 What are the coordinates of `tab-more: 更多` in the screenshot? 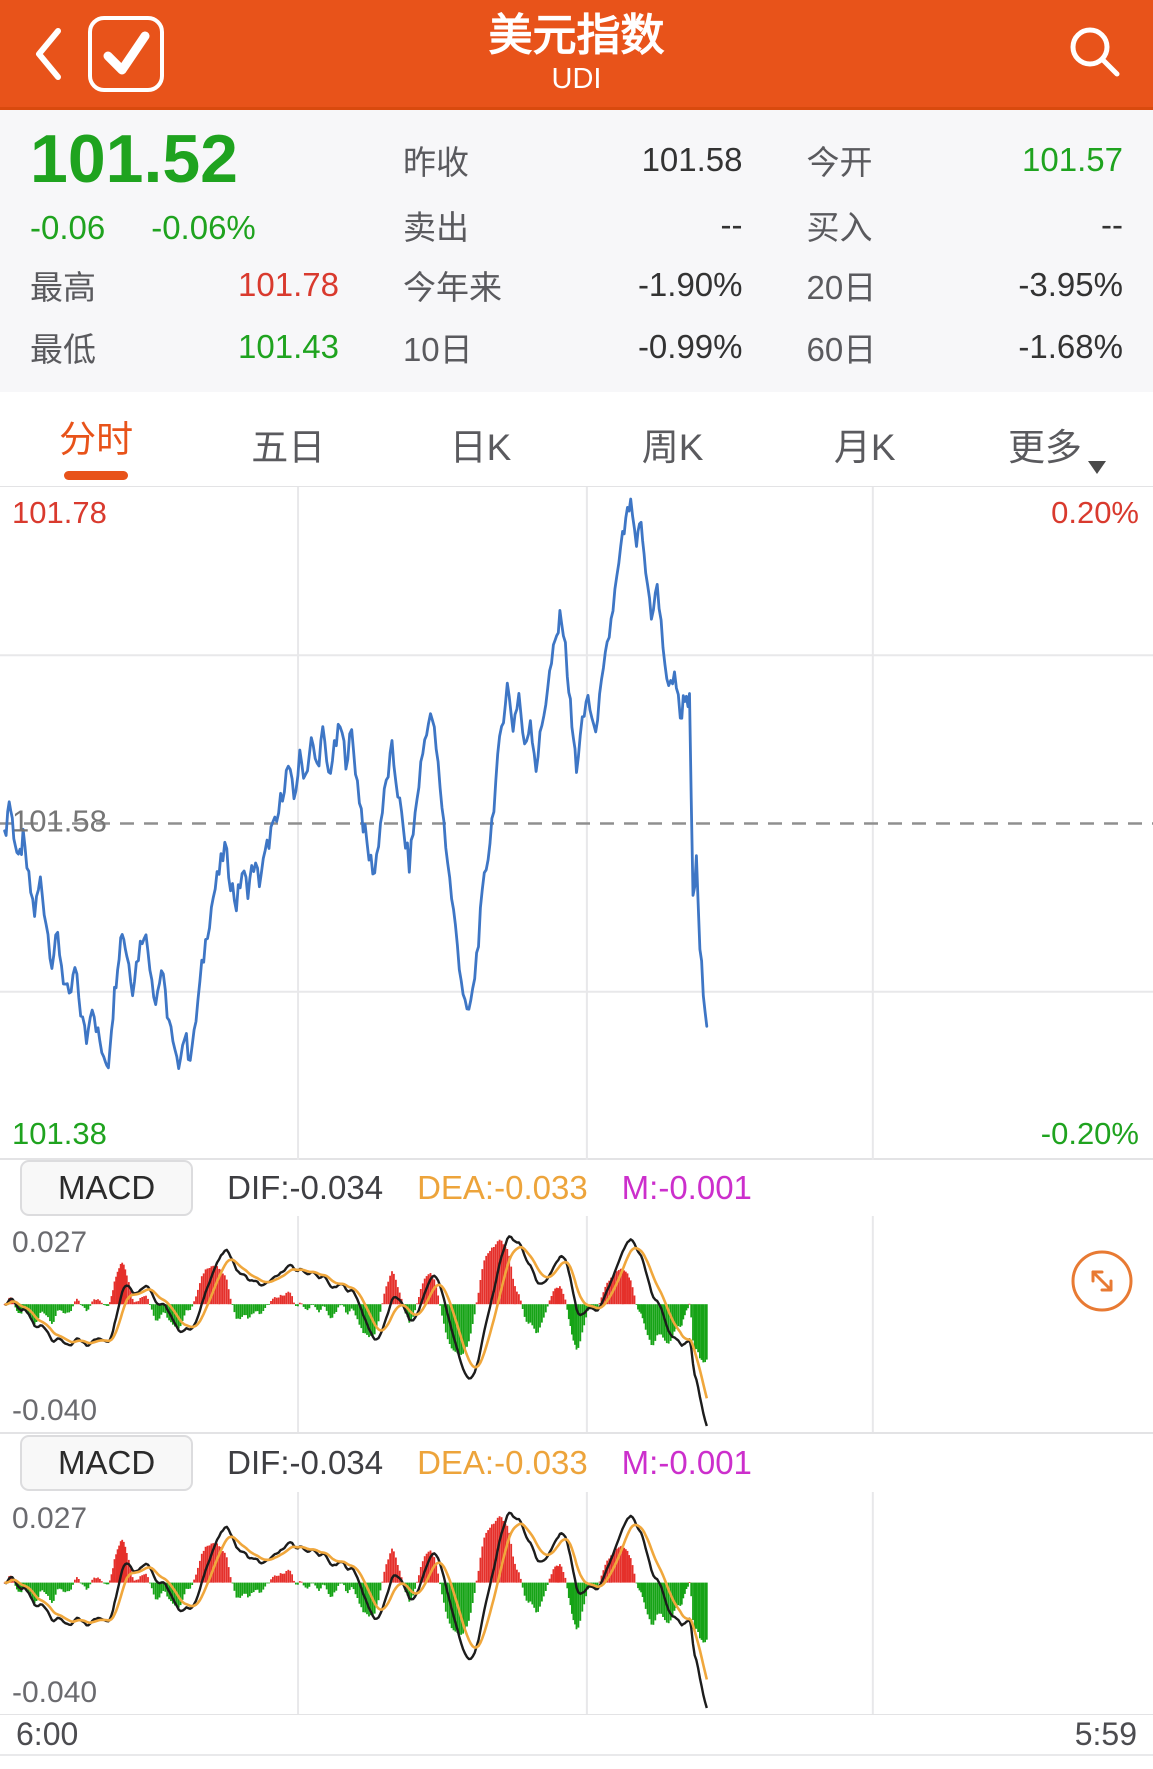 It's located at (1057, 440).